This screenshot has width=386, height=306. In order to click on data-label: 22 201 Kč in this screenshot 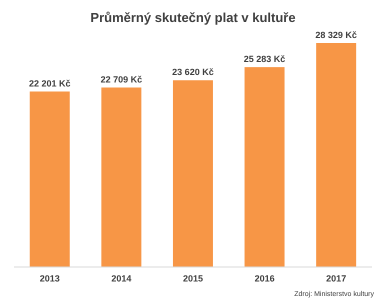, I will do `click(49, 83)`.